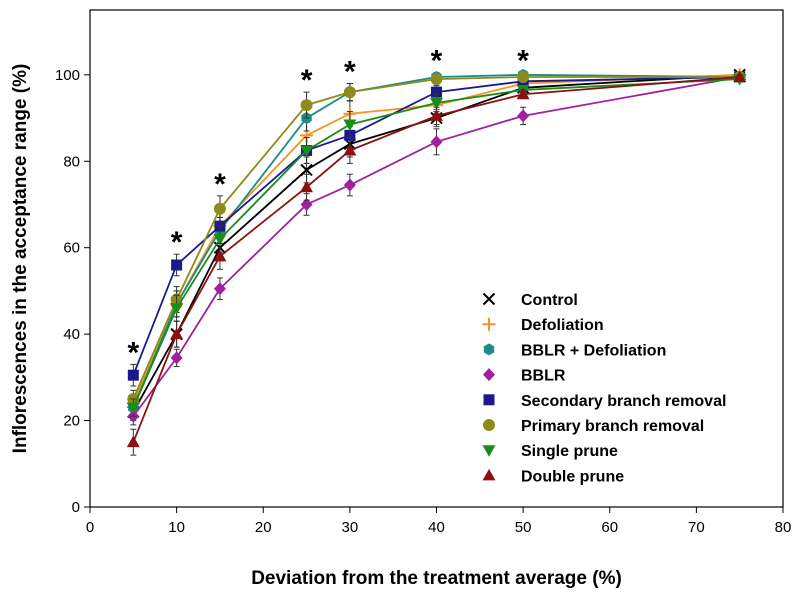 The image size is (797, 595). I want to click on x-axis-title: Deviation from the treatment average (%), so click(436, 578).